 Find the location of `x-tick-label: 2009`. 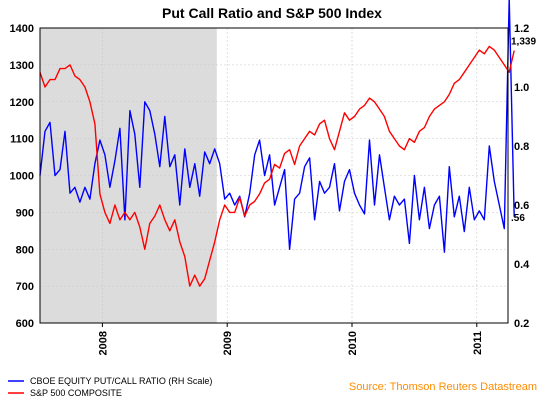

x-tick-label: 2009 is located at coordinates (228, 343).